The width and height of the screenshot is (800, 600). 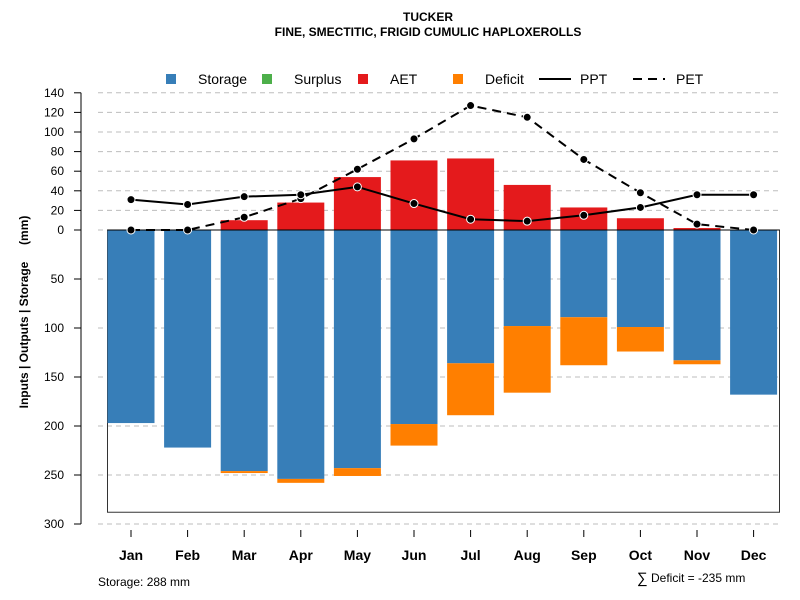 What do you see at coordinates (443, 546) in the screenshot?
I see `x-axis: Jan Feb Mar Apr May Jun Jul Aug Sep Oct Nov Dec` at bounding box center [443, 546].